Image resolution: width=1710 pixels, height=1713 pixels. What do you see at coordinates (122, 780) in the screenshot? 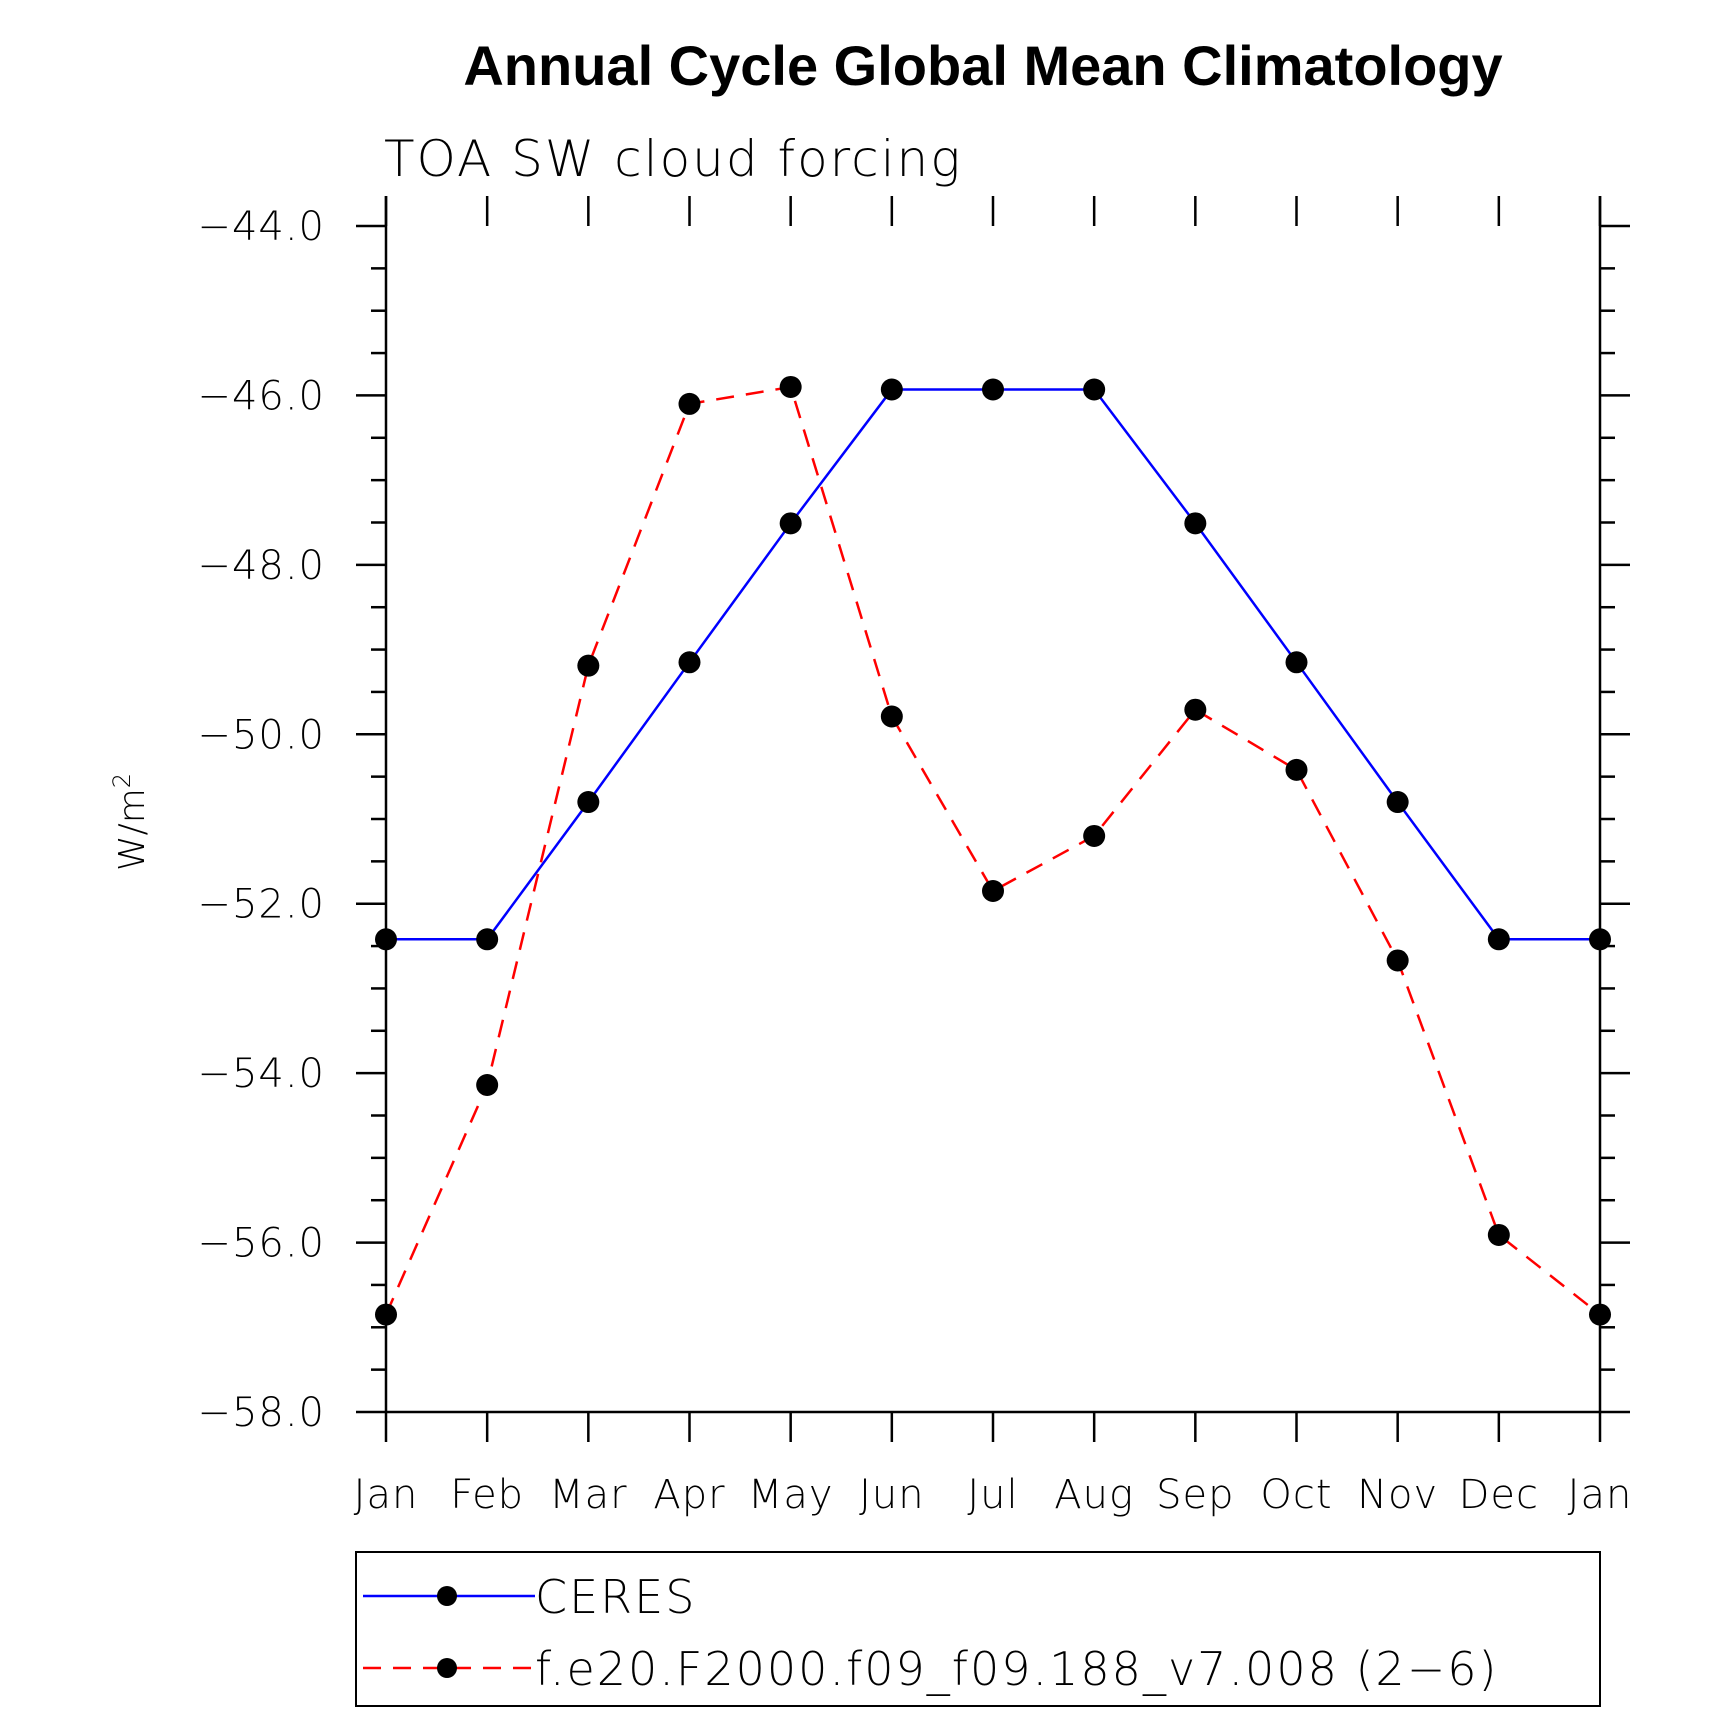
I see `y-axis-label-exponent: 2` at bounding box center [122, 780].